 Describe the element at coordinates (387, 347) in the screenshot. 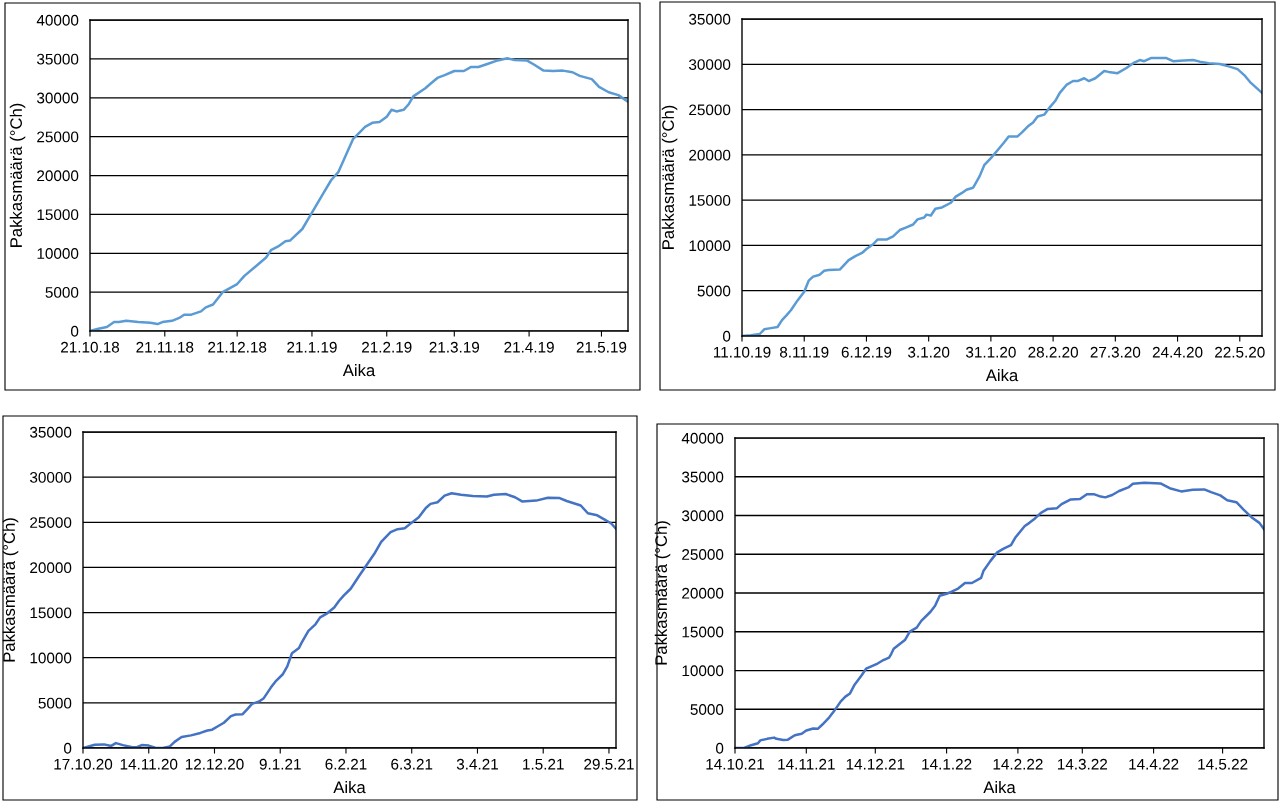

I see `x-tick-label: 21.2.19` at that location.